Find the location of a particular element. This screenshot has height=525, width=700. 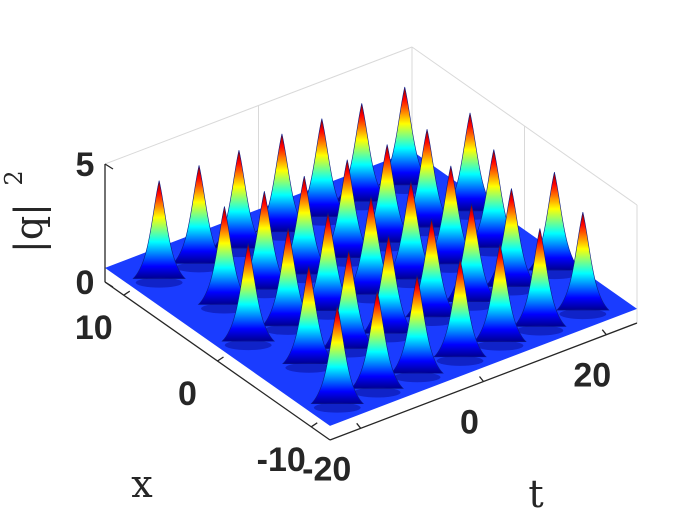

y-axis-label: x is located at coordinates (141, 484).